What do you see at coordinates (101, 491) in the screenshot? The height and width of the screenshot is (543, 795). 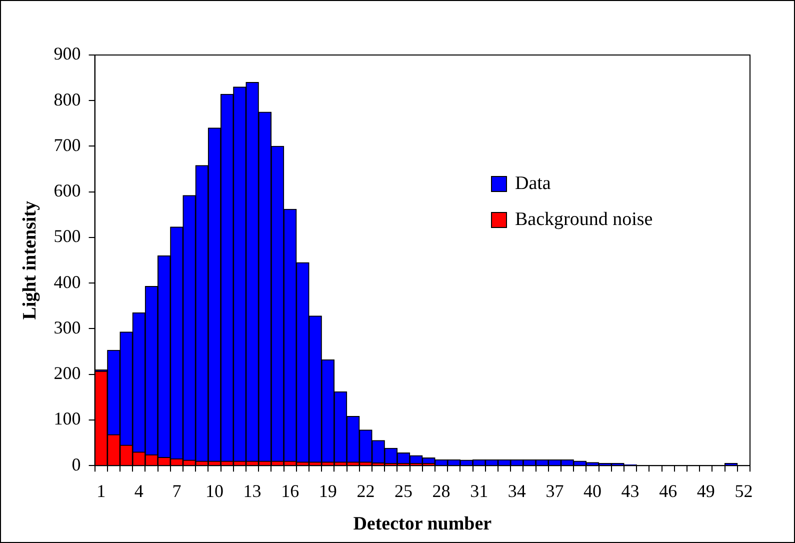 I see `x-tick-label: 1` at bounding box center [101, 491].